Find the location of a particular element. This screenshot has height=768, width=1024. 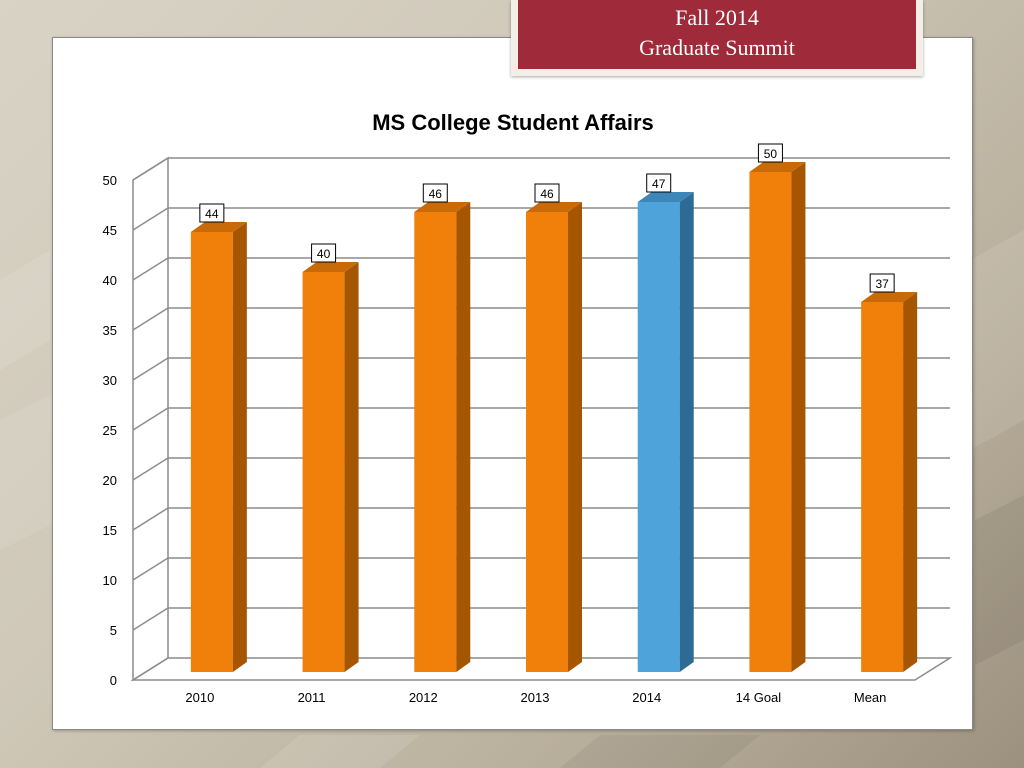

data-label: 40 is located at coordinates (324, 254).